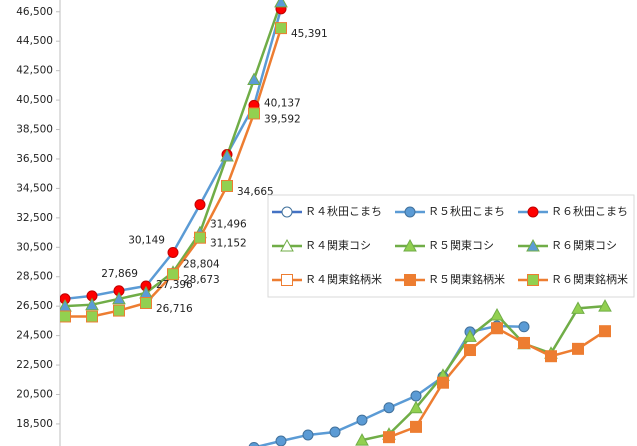 Image resolution: width=637 pixels, height=446 pixels. I want to click on legend-label: Ｒ４関東銘柄米, so click(343, 279).